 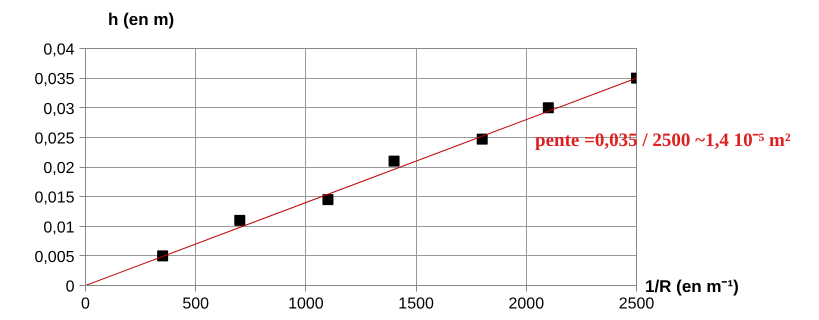 What do you see at coordinates (70, 287) in the screenshot?
I see `y-tick-label: 0` at bounding box center [70, 287].